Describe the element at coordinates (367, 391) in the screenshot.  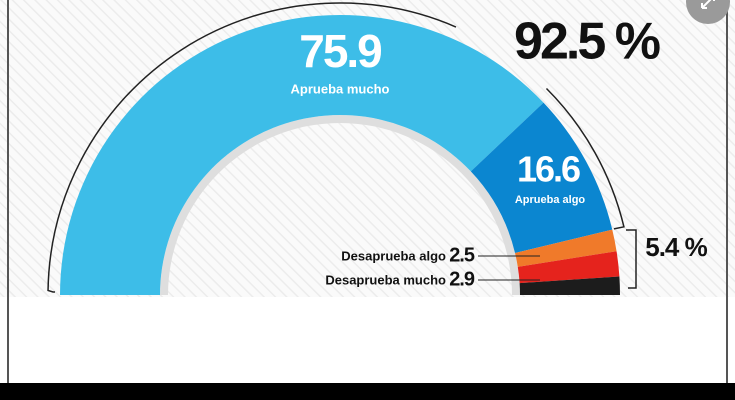
I see `bottom-bar` at that location.